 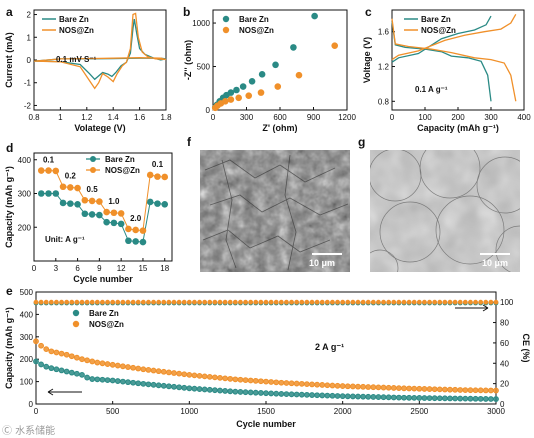 What do you see at coordinates (65, 239) in the screenshot?
I see `panel-d-annotation: Unit: A g⁻¹` at bounding box center [65, 239].